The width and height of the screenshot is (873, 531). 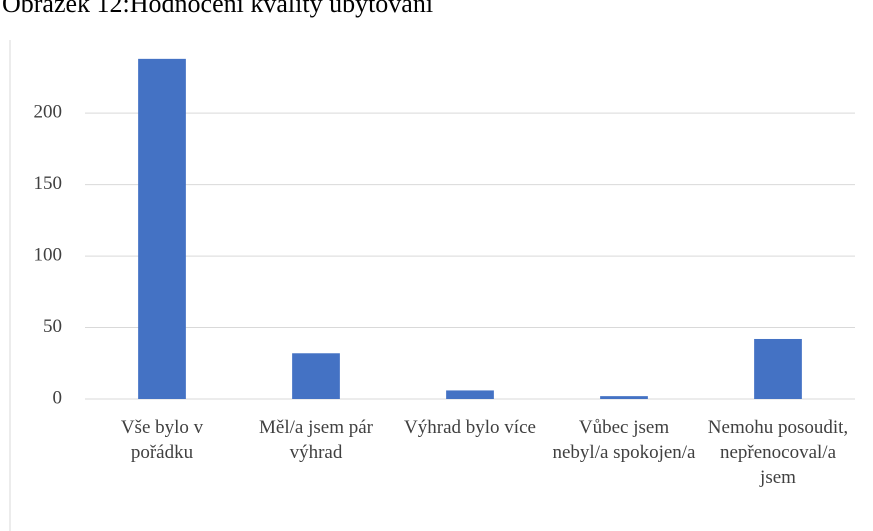 What do you see at coordinates (624, 440) in the screenshot?
I see `x-tick-label: Vůbec jsem nebyl/a spokojen/a` at bounding box center [624, 440].